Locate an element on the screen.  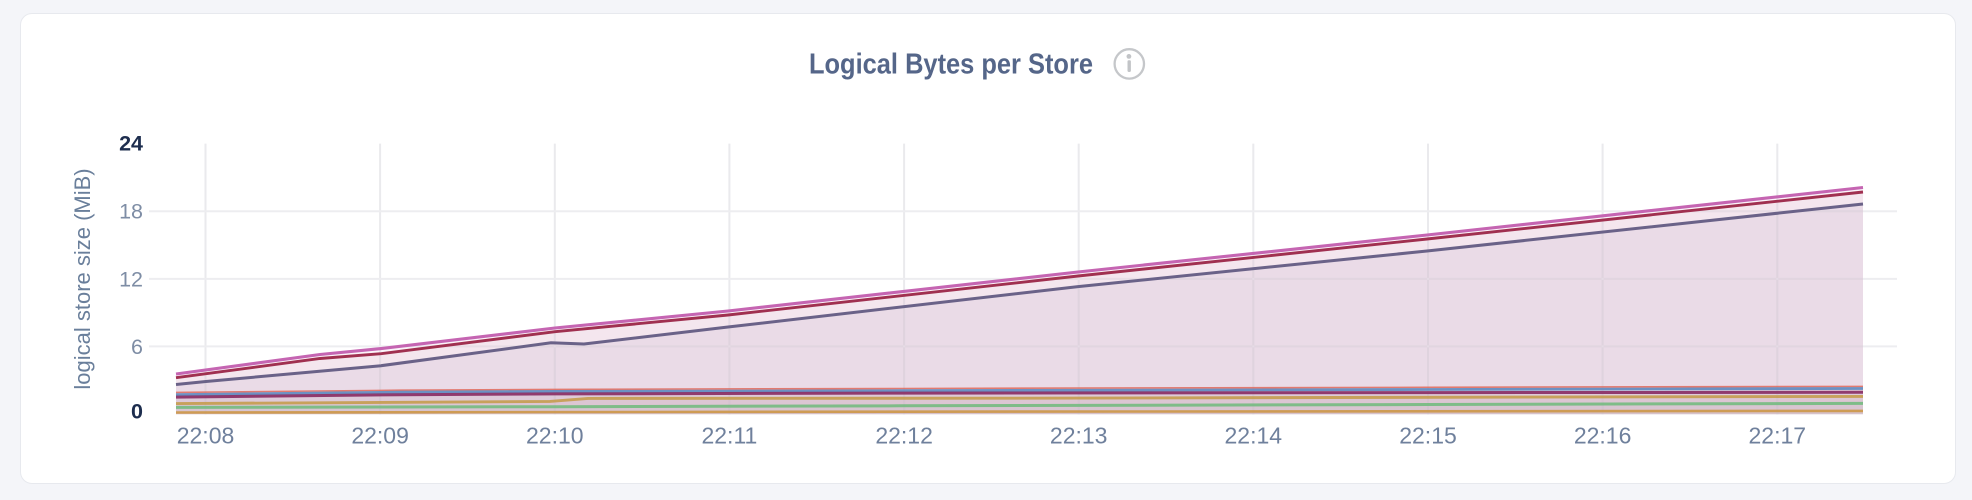
svg-text: 22:08 is located at coordinates (206, 436).